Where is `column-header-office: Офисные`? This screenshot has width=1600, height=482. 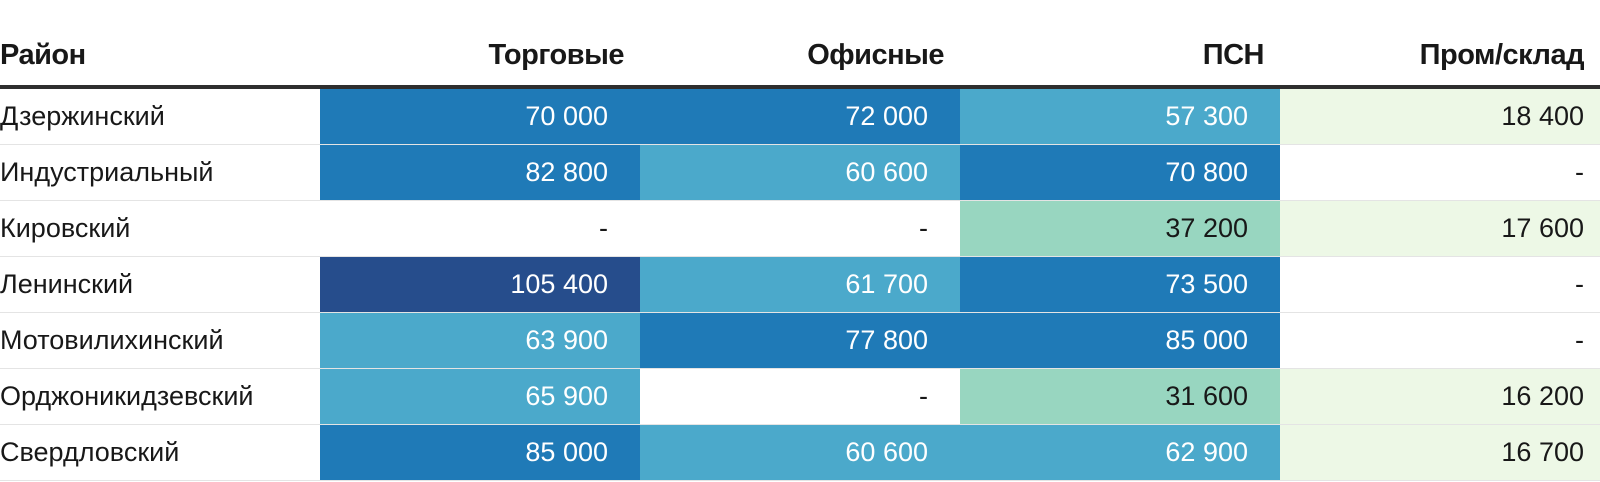
column-header-office: Офисные is located at coordinates (800, 57).